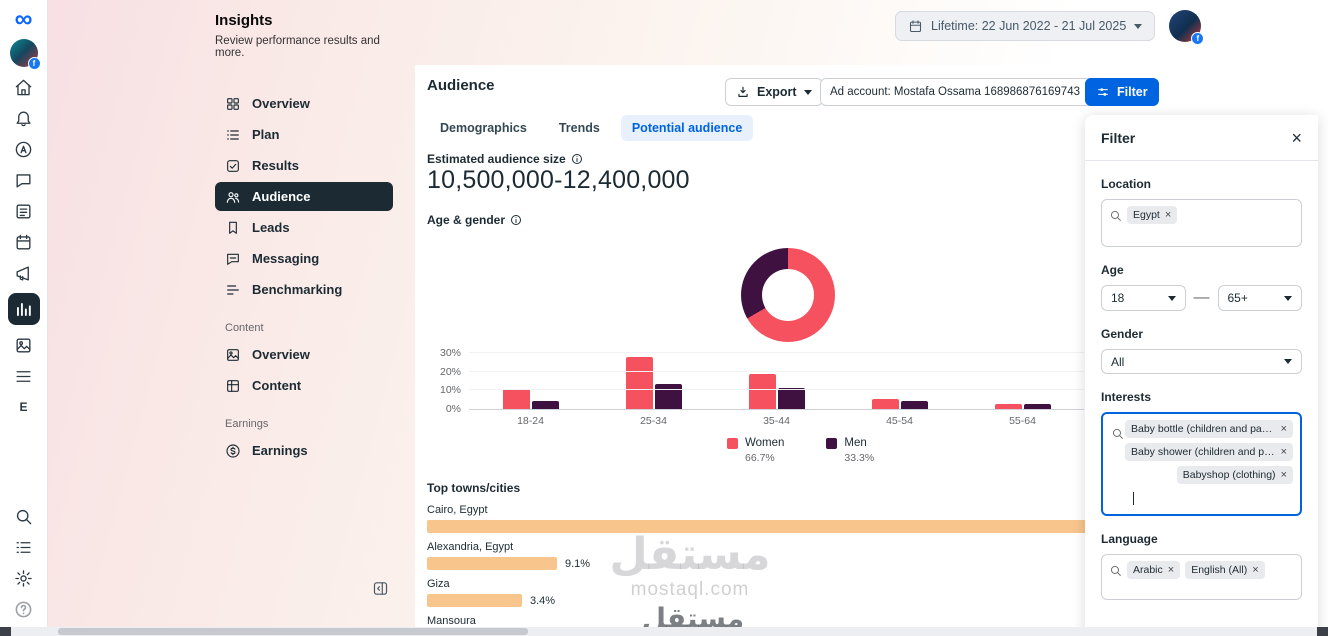 This screenshot has width=1328, height=636. I want to click on age-max-select: 65+, so click(1259, 298).